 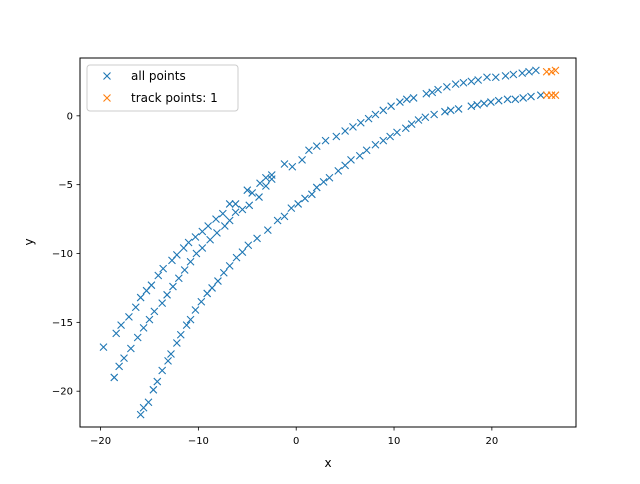 What do you see at coordinates (327, 463) in the screenshot?
I see `x-axis-label: x` at bounding box center [327, 463].